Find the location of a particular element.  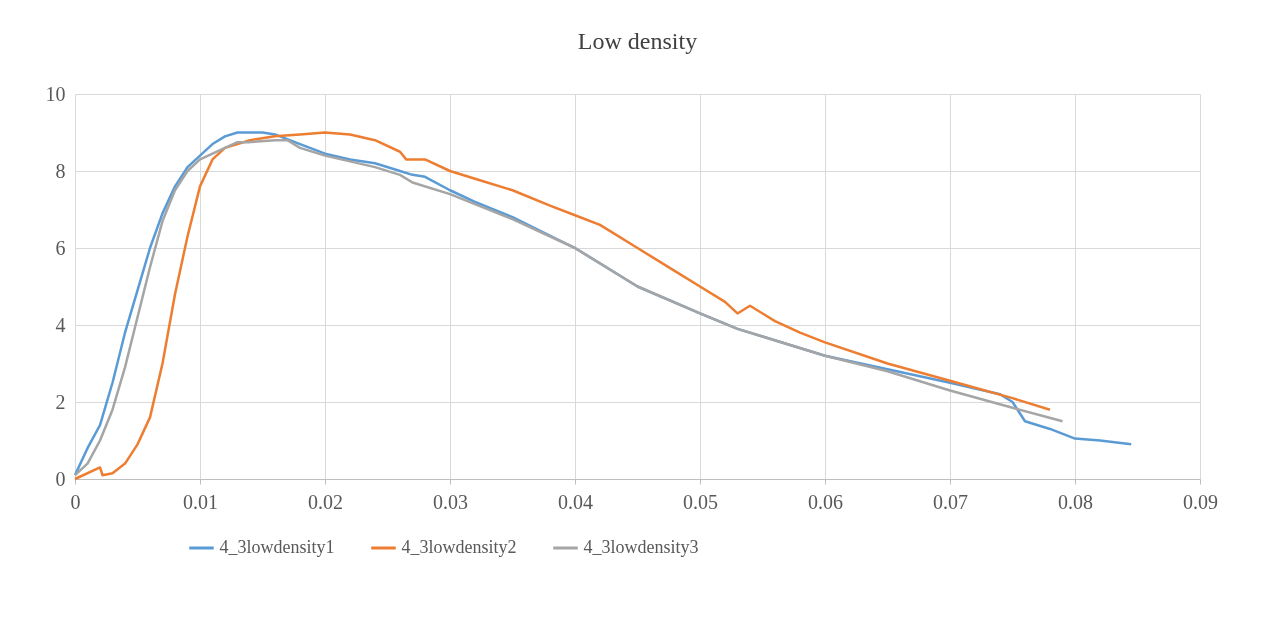

y-tick-label: 8 is located at coordinates (60, 170).